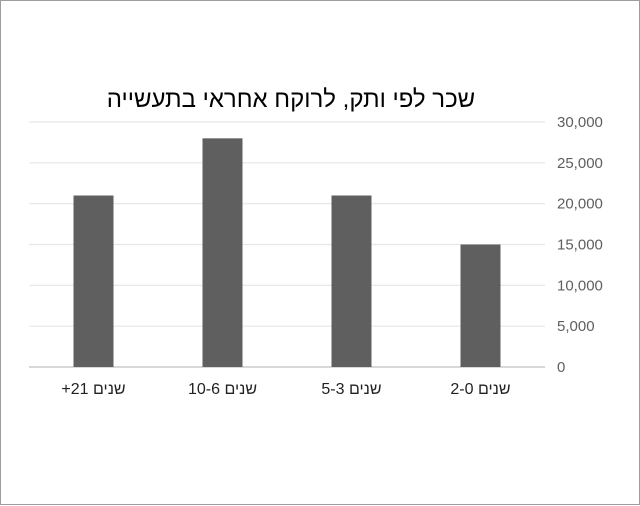  What do you see at coordinates (580, 285) in the screenshot?
I see `y-tick-label: 10,000` at bounding box center [580, 285].